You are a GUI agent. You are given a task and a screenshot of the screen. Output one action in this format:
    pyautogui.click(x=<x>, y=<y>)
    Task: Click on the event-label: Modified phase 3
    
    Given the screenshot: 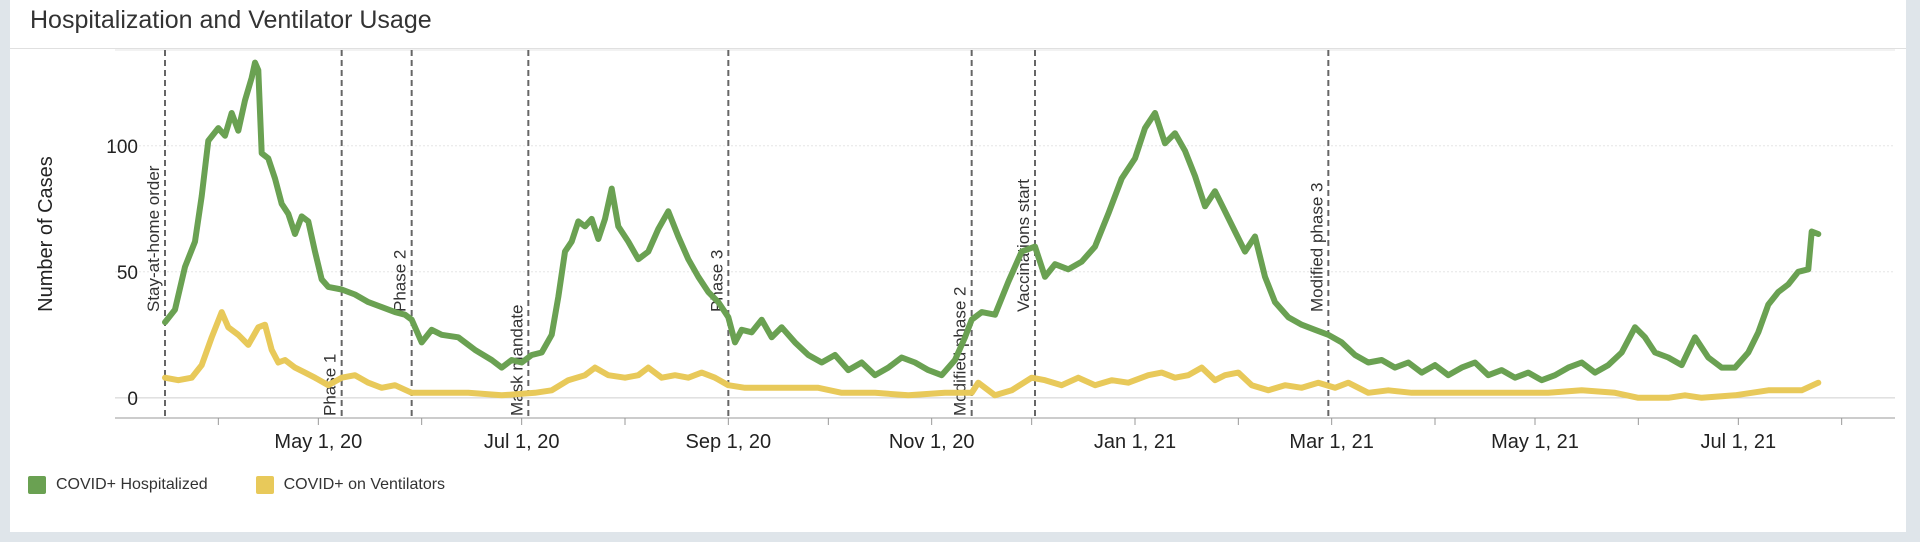 What is the action you would take?
    pyautogui.click(x=1316, y=247)
    